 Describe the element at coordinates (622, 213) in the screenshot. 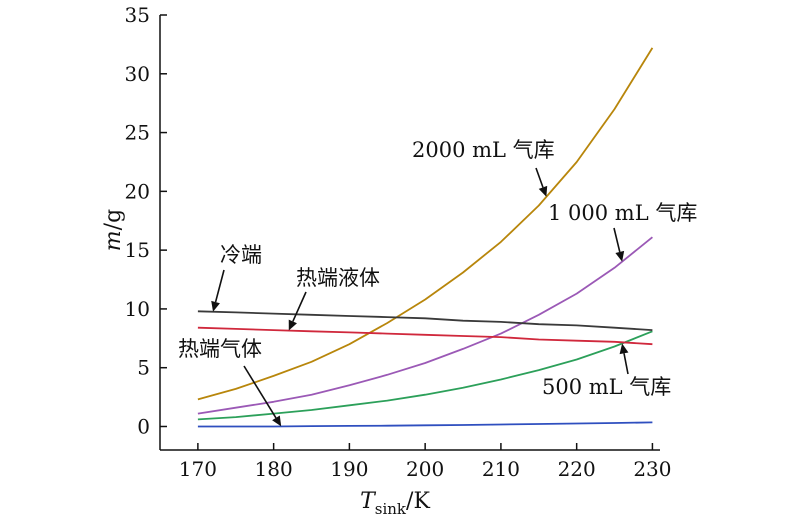

I see `annotation-label: 1 000 mL 气库` at that location.